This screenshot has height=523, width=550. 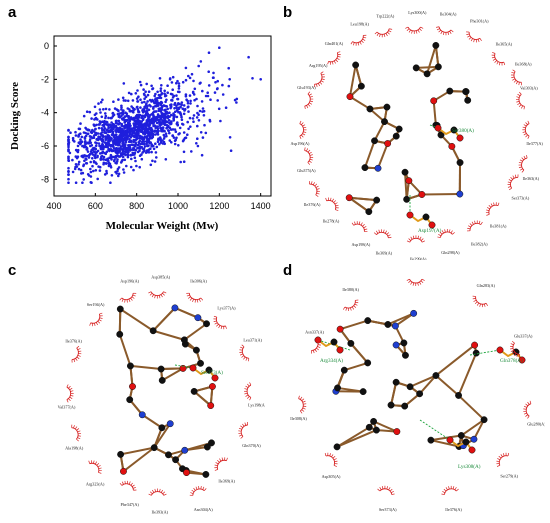 I want to click on residue-label: Asn304(A), so click(x=203, y=509).